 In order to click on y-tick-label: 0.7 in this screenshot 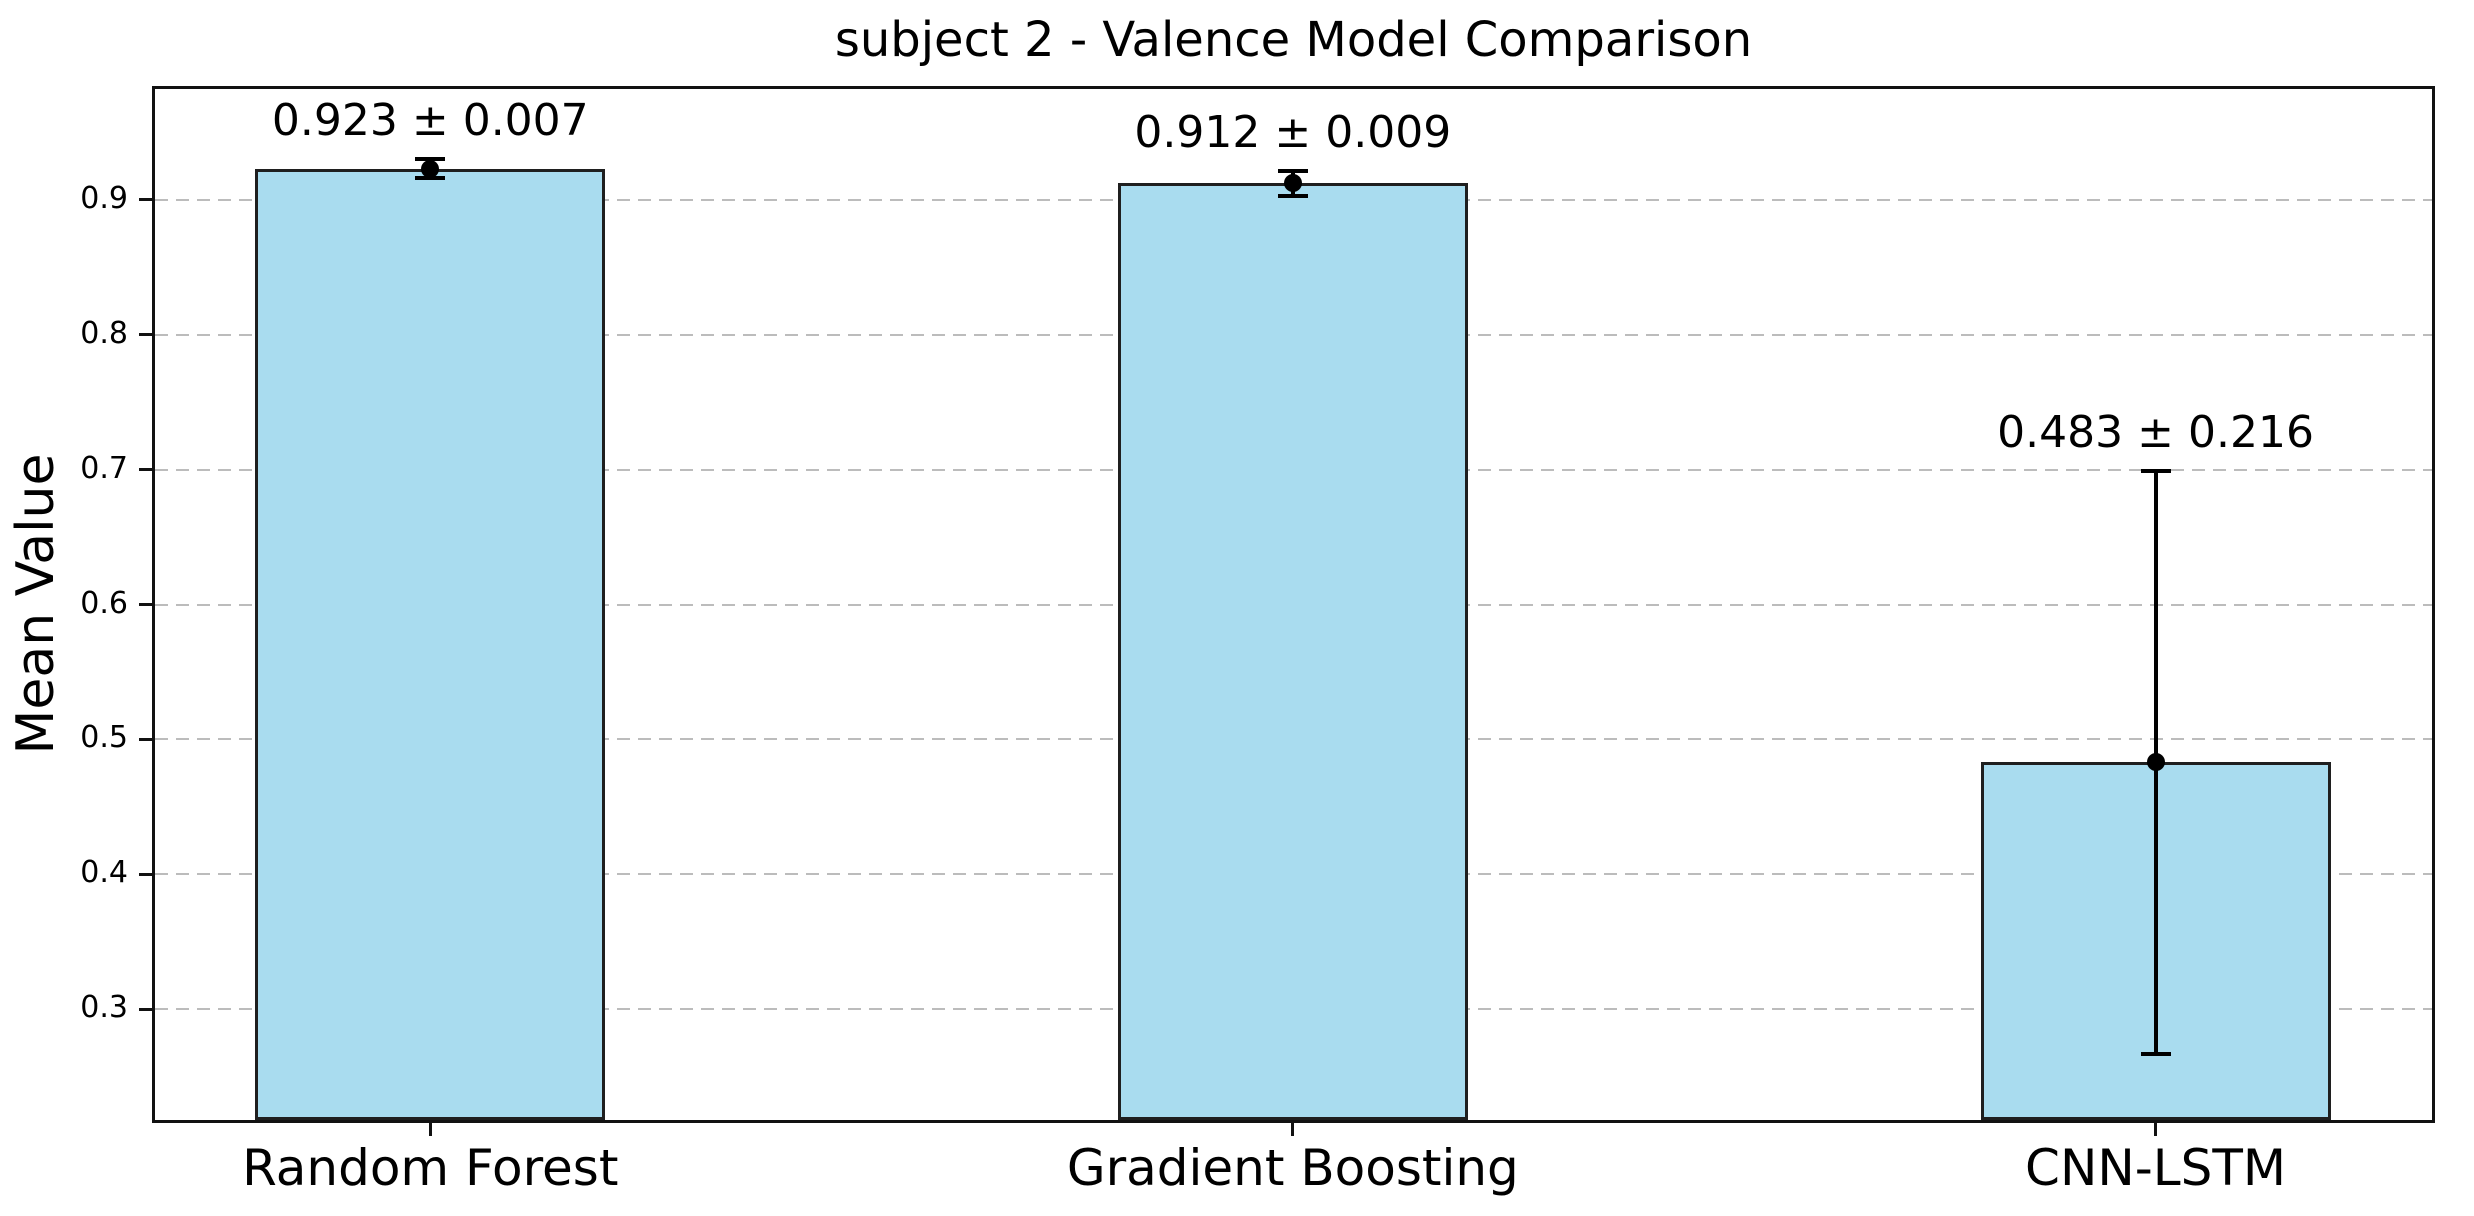, I will do `click(104, 468)`.